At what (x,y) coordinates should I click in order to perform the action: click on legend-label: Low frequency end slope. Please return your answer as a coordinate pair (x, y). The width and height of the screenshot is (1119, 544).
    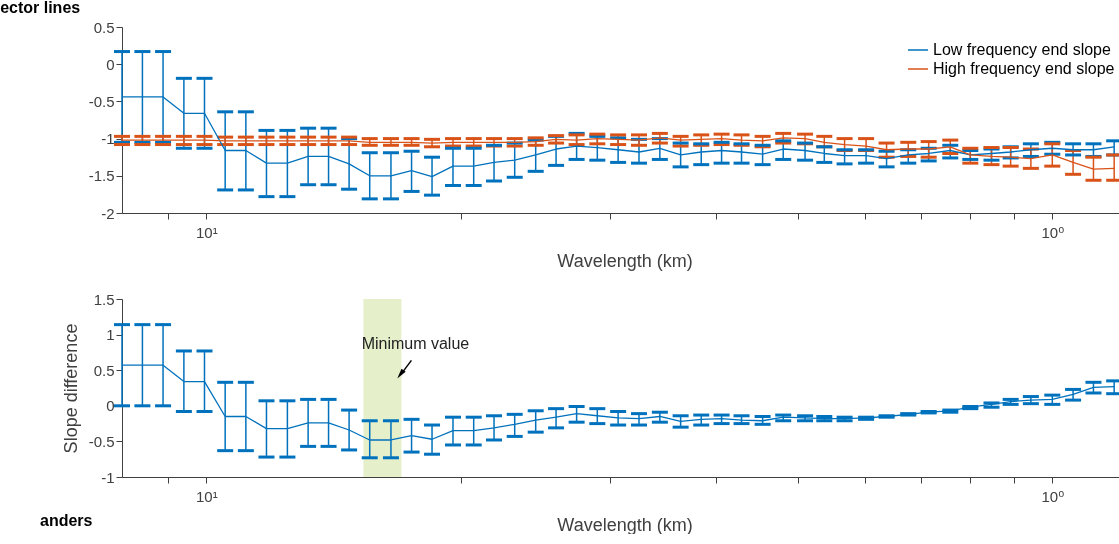
    Looking at the image, I should click on (1022, 49).